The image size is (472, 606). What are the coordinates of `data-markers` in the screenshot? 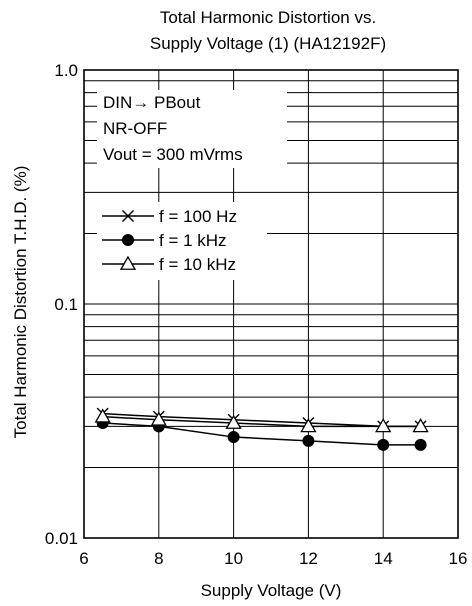 It's located at (261, 429).